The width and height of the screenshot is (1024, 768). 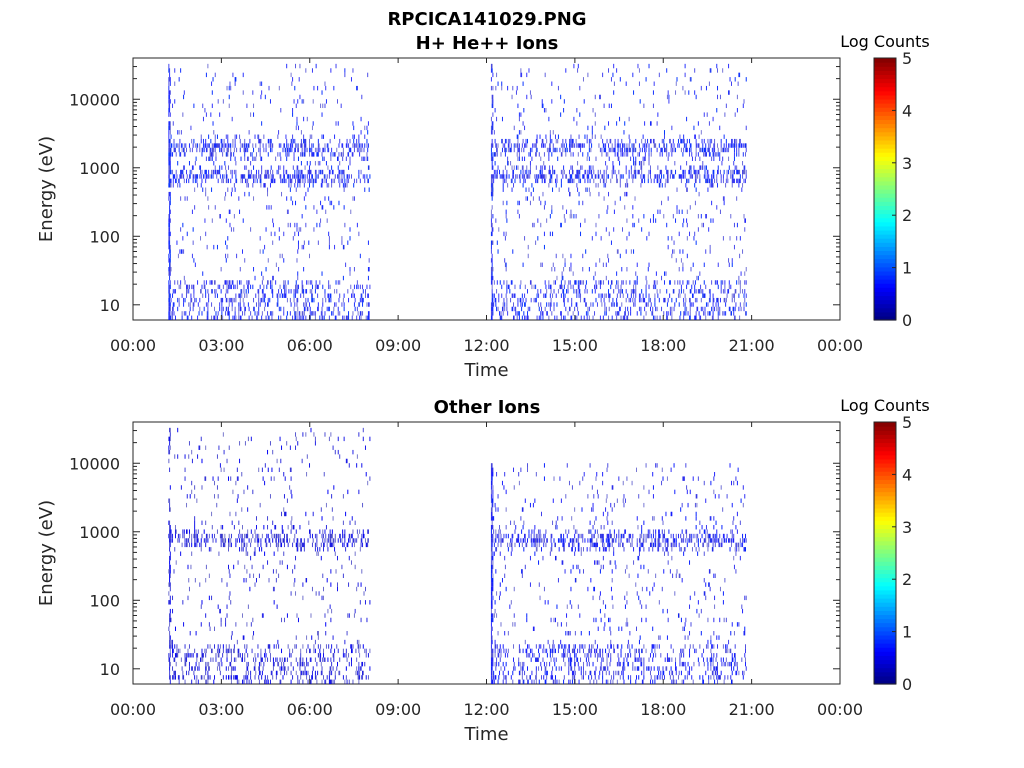 I want to click on colorbar-label: Log Counts, so click(x=885, y=41).